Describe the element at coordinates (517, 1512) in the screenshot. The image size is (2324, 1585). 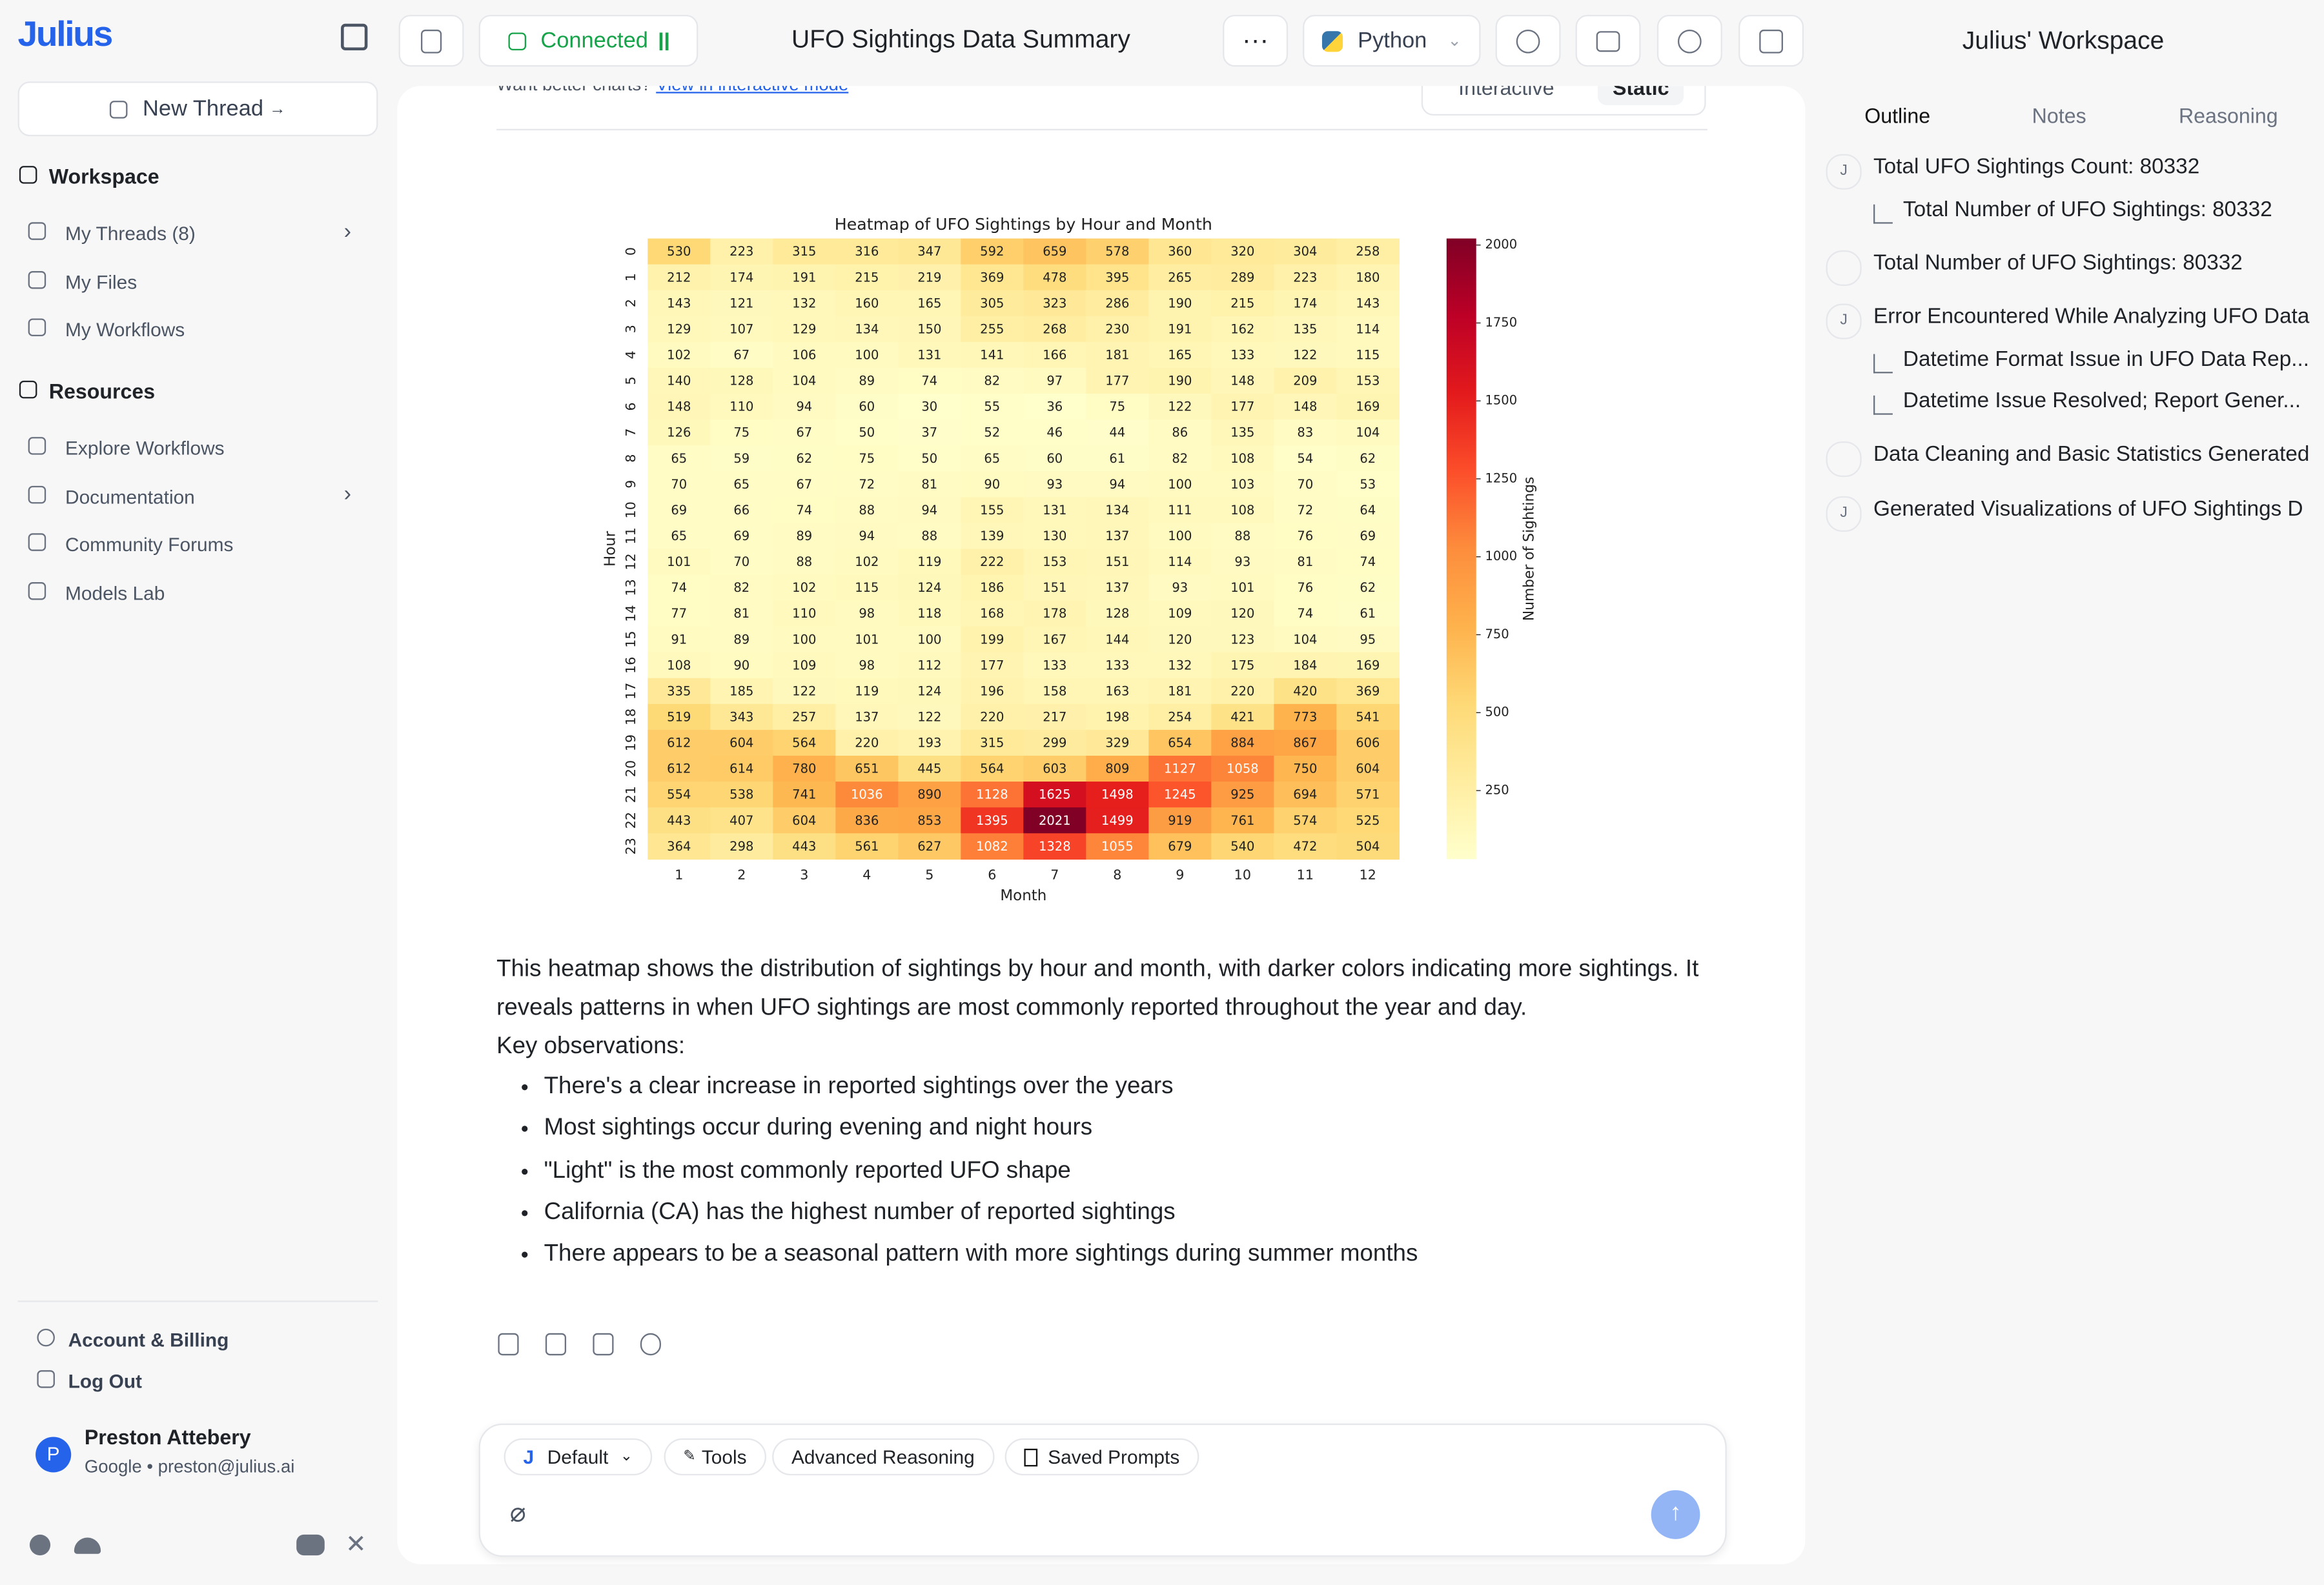
I see `attach-button: ⌀` at that location.